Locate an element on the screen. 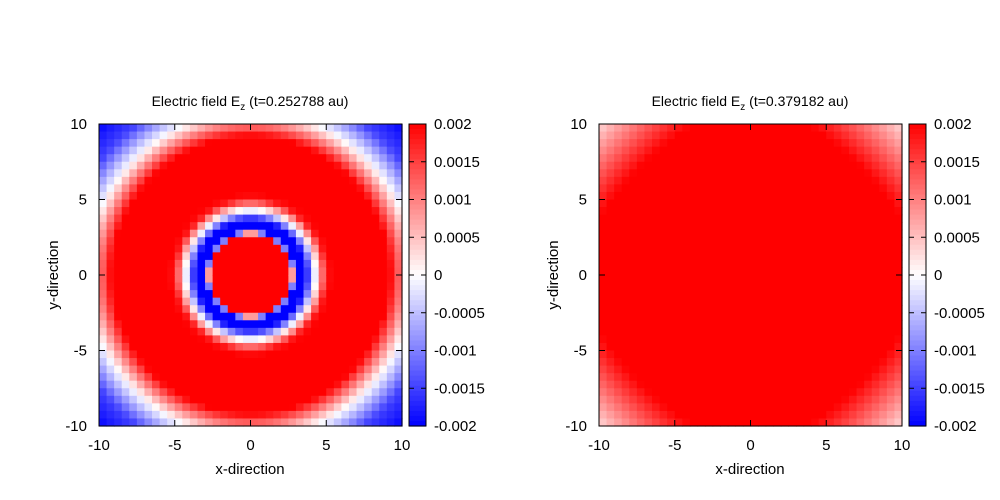  x-axis-label: x-direction is located at coordinates (249, 469).